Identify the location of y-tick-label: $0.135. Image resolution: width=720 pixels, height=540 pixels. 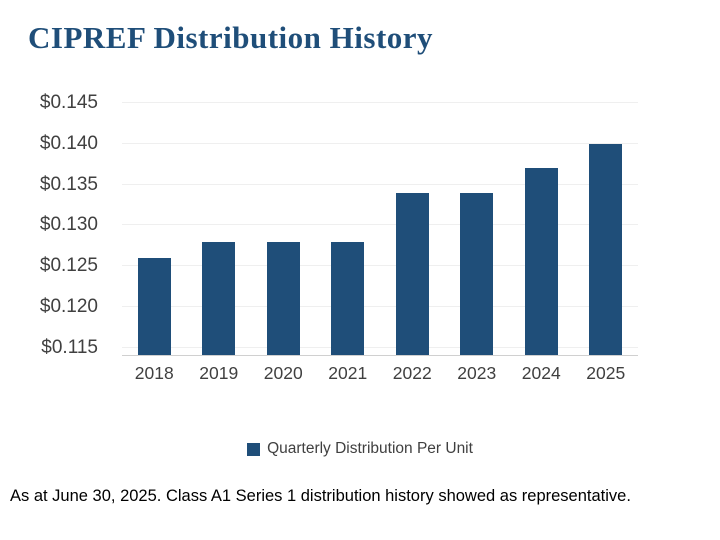
(68, 184).